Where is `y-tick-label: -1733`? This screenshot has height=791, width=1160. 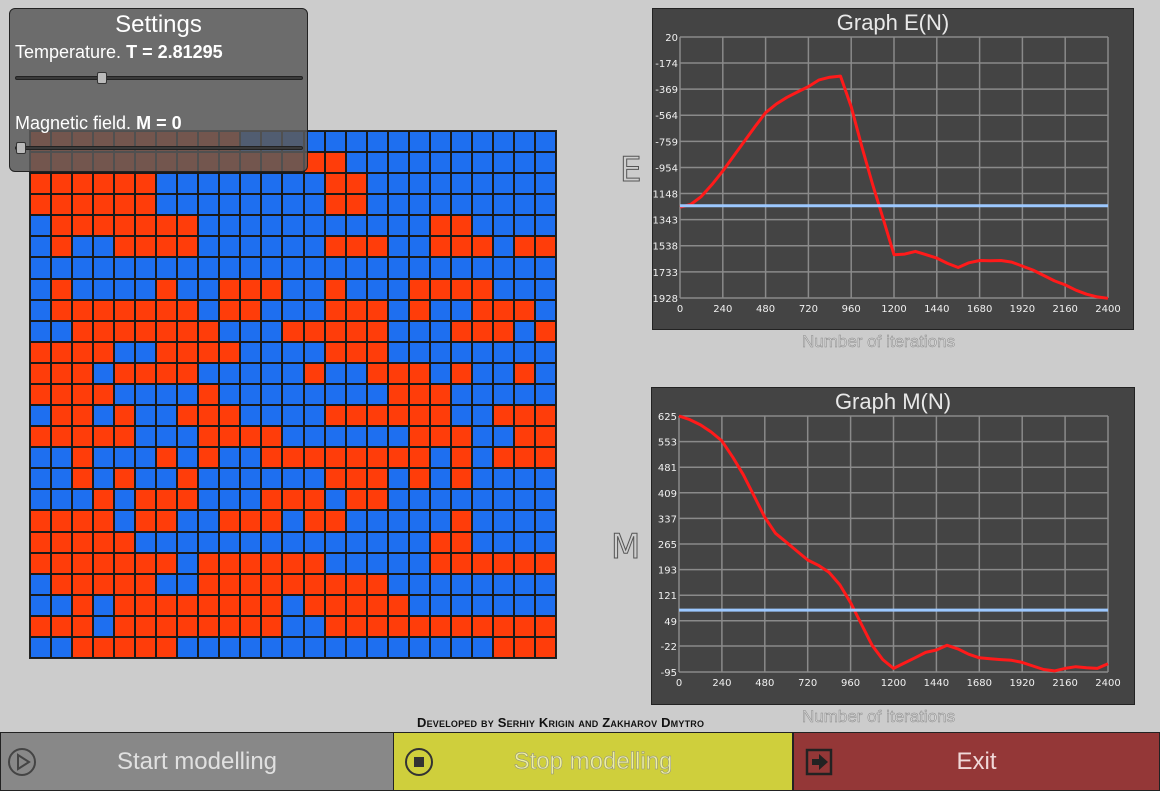 y-tick-label: -1733 is located at coordinates (665, 273).